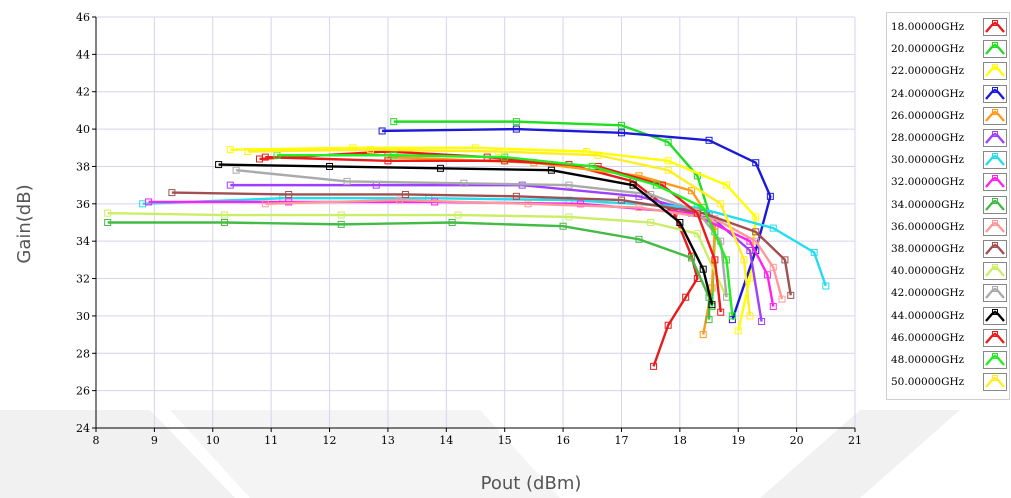 The height and width of the screenshot is (498, 1011). Describe the element at coordinates (935, 382) in the screenshot. I see `legend-label: 50.00000GHz` at that location.